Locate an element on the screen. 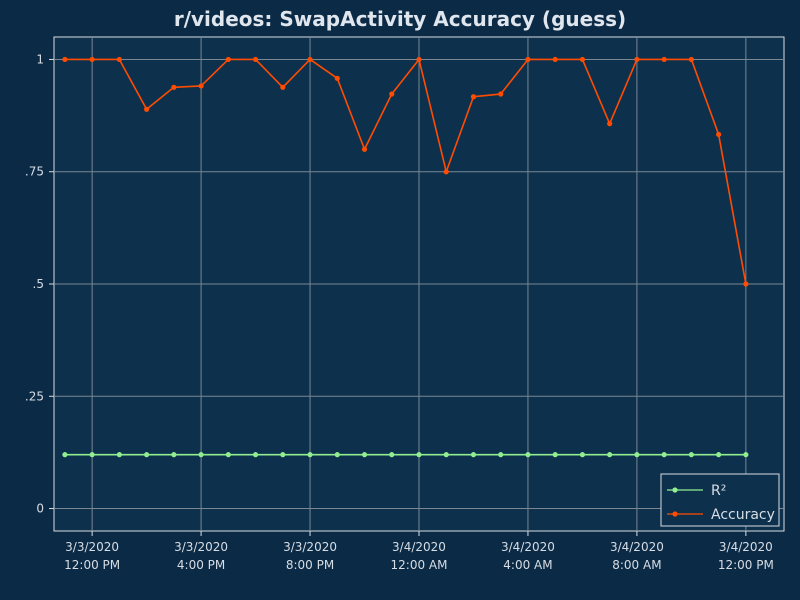 The height and width of the screenshot is (600, 800). legend-box is located at coordinates (720, 500).